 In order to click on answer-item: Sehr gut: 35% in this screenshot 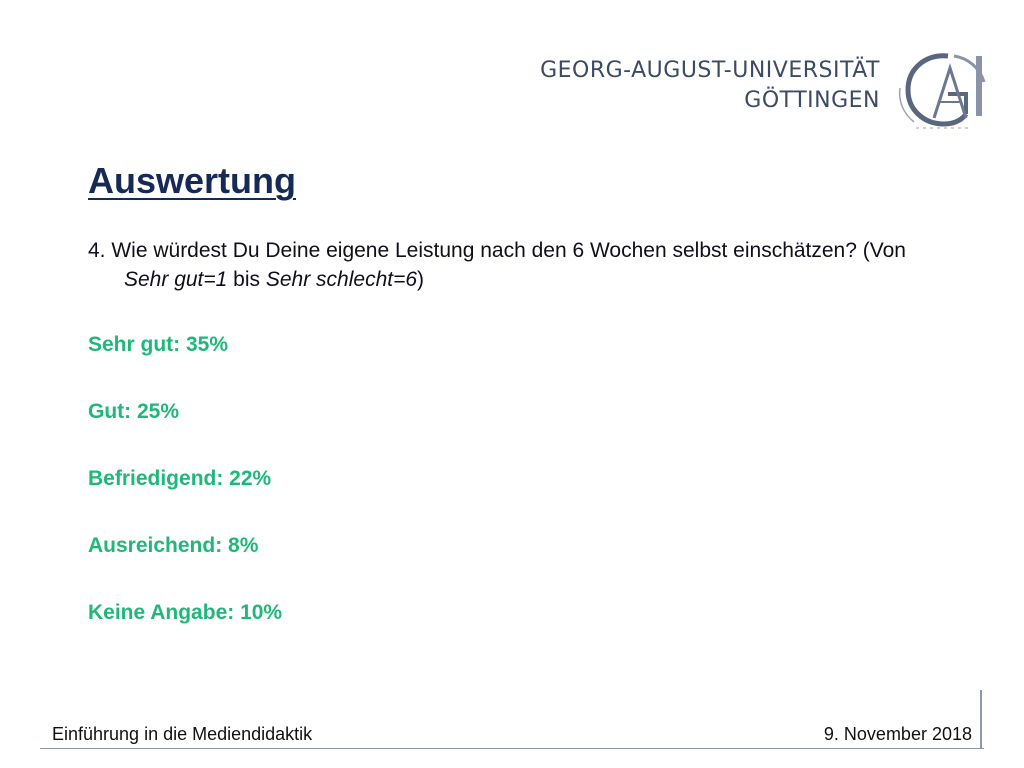, I will do `click(158, 344)`.